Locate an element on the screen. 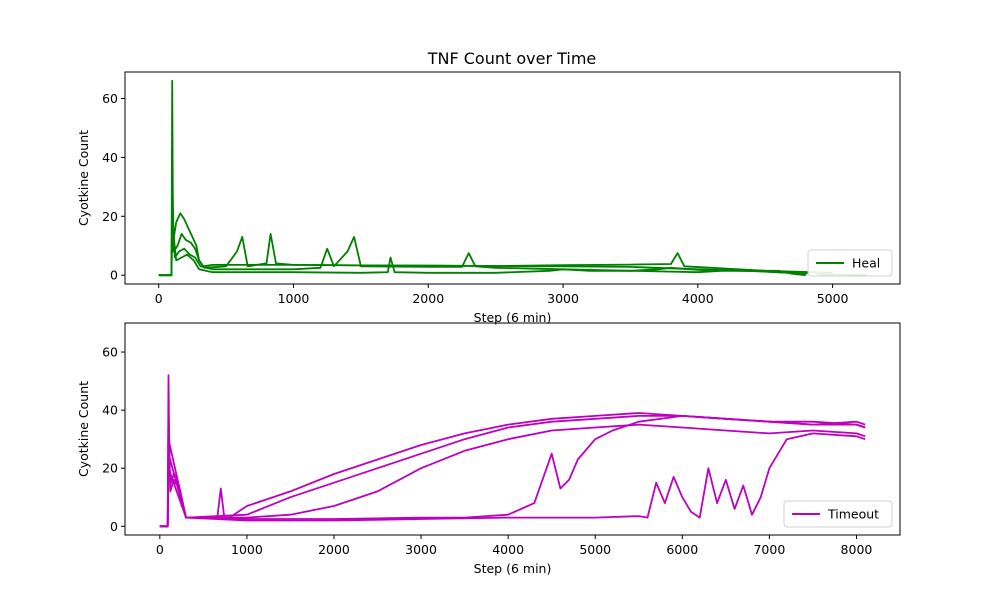 This screenshot has width=1000, height=600. legend-label: Heal is located at coordinates (866, 263).